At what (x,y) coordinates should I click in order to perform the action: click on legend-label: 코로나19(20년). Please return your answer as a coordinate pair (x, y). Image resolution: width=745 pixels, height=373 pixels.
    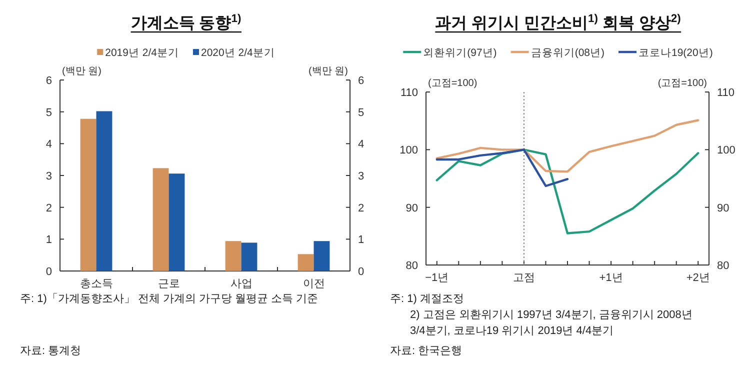
    Looking at the image, I should click on (675, 53).